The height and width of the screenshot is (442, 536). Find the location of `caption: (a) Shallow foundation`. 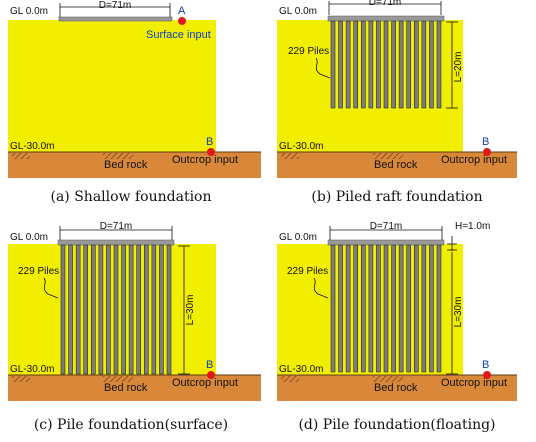

caption: (a) Shallow foundation is located at coordinates (131, 197).